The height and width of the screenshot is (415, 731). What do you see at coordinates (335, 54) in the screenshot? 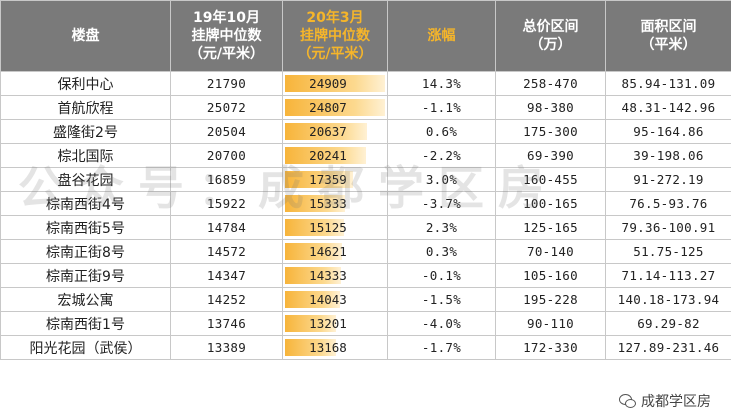
I see `header-mar-line3: （元/平米）` at bounding box center [335, 54].